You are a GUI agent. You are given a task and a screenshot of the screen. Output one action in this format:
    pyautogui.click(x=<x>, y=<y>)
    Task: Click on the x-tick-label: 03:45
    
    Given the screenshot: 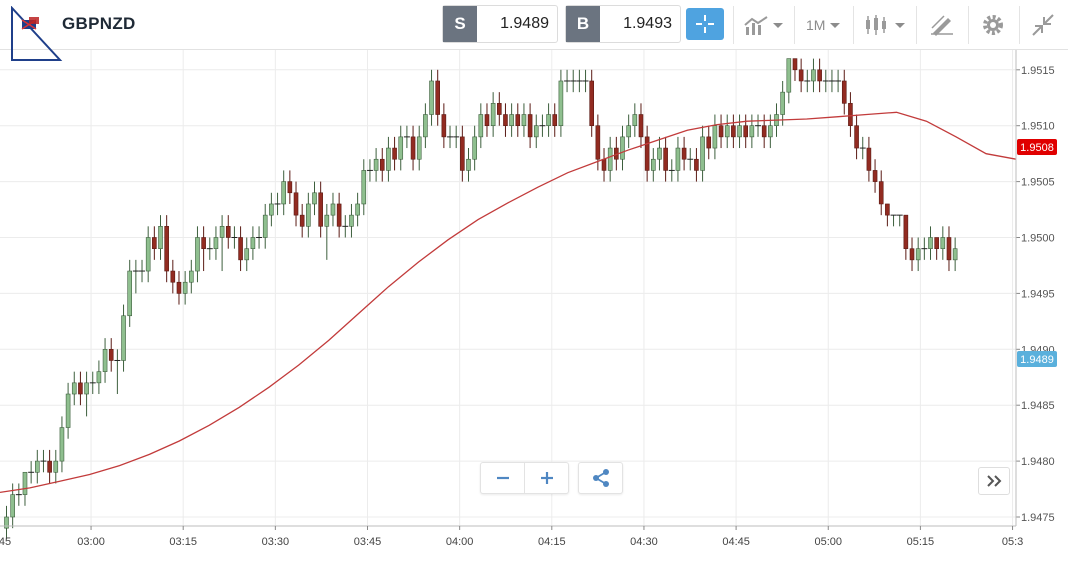 What is the action you would take?
    pyautogui.click(x=368, y=542)
    